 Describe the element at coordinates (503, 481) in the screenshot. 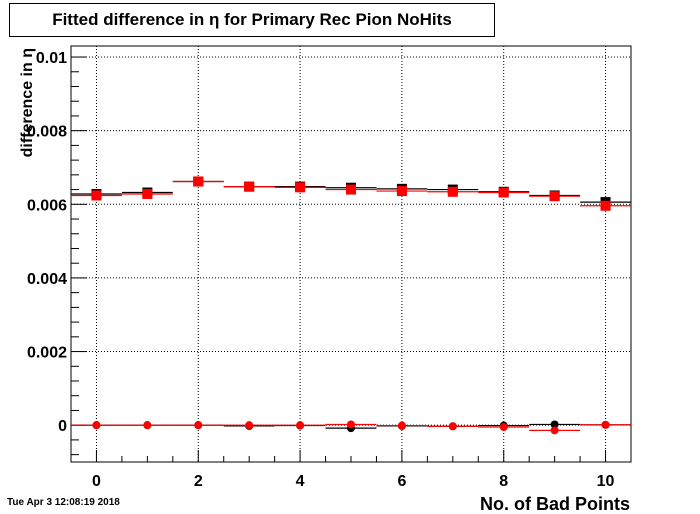

I see `x-tick-label: 8` at that location.